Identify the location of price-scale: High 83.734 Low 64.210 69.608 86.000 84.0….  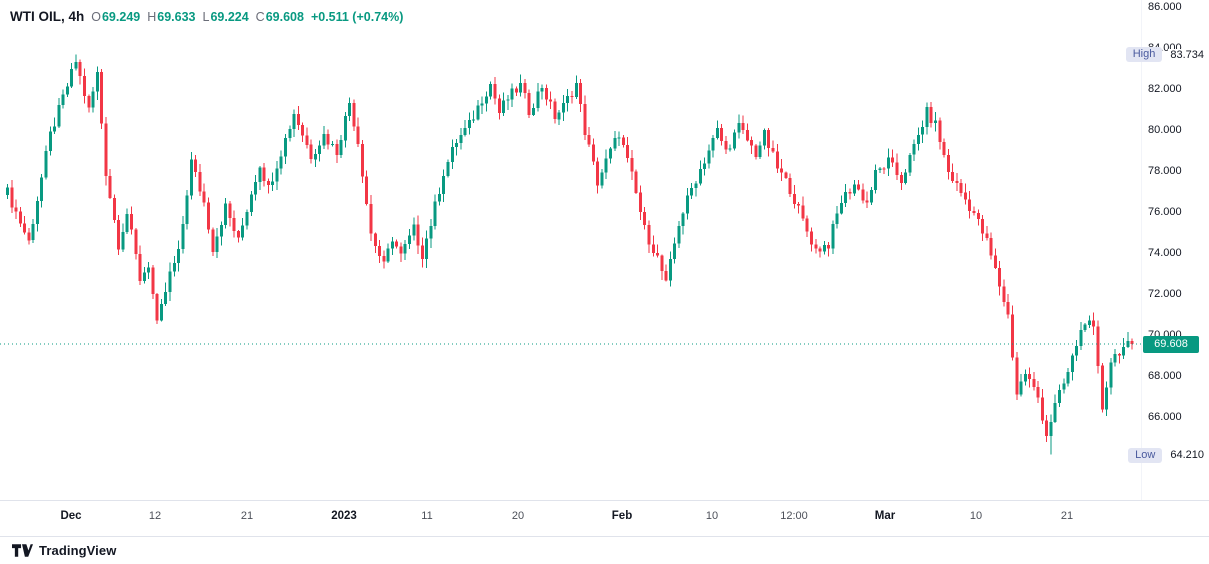
(1167, 250).